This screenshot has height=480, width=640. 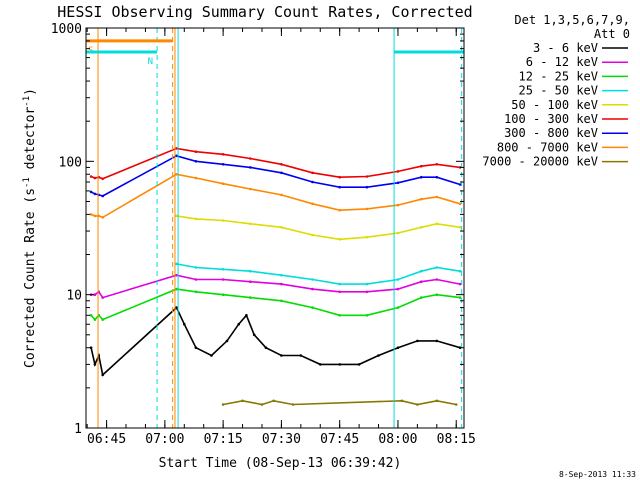 What do you see at coordinates (456, 439) in the screenshot?
I see `x-tick-label-6: 08:15` at bounding box center [456, 439].